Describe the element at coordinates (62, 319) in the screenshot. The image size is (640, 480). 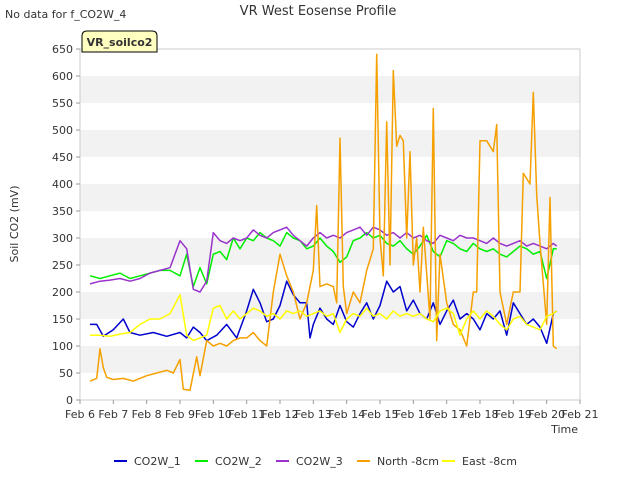
I see `y-tick-label: 150` at that location.